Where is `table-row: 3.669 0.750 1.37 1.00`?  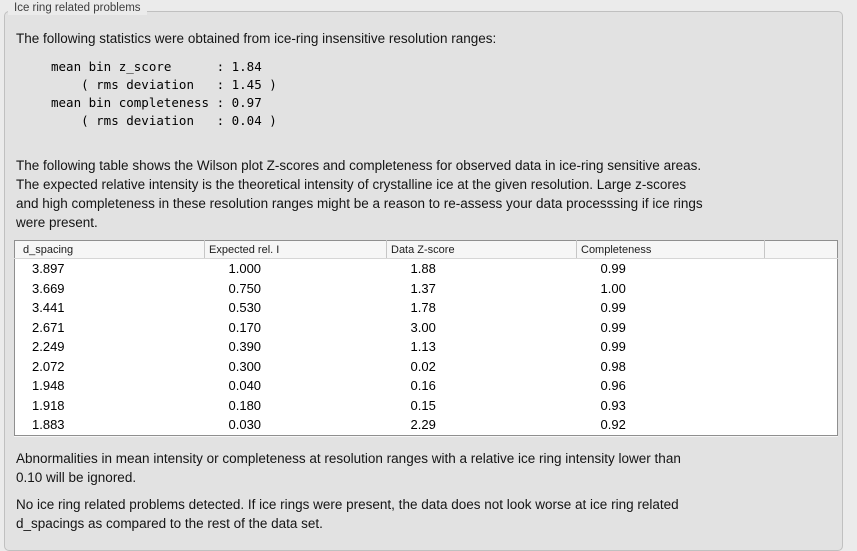 table-row: 3.669 0.750 1.37 1.00 is located at coordinates (426, 289).